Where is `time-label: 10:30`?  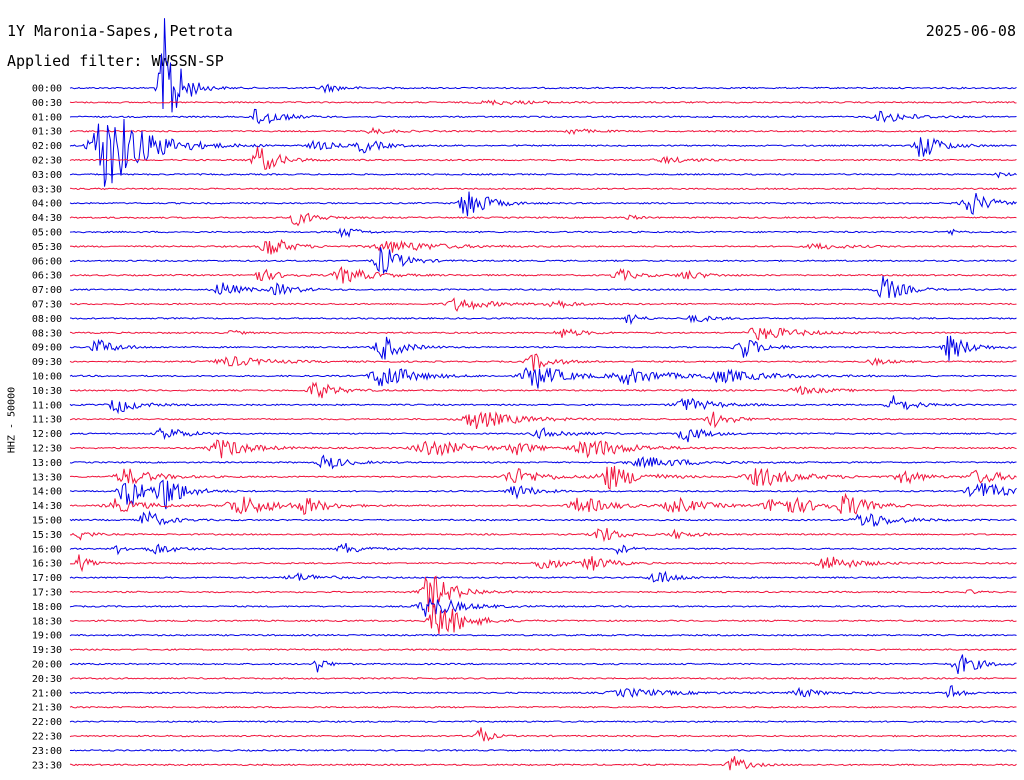
time-label: 10:30 is located at coordinates (47, 391).